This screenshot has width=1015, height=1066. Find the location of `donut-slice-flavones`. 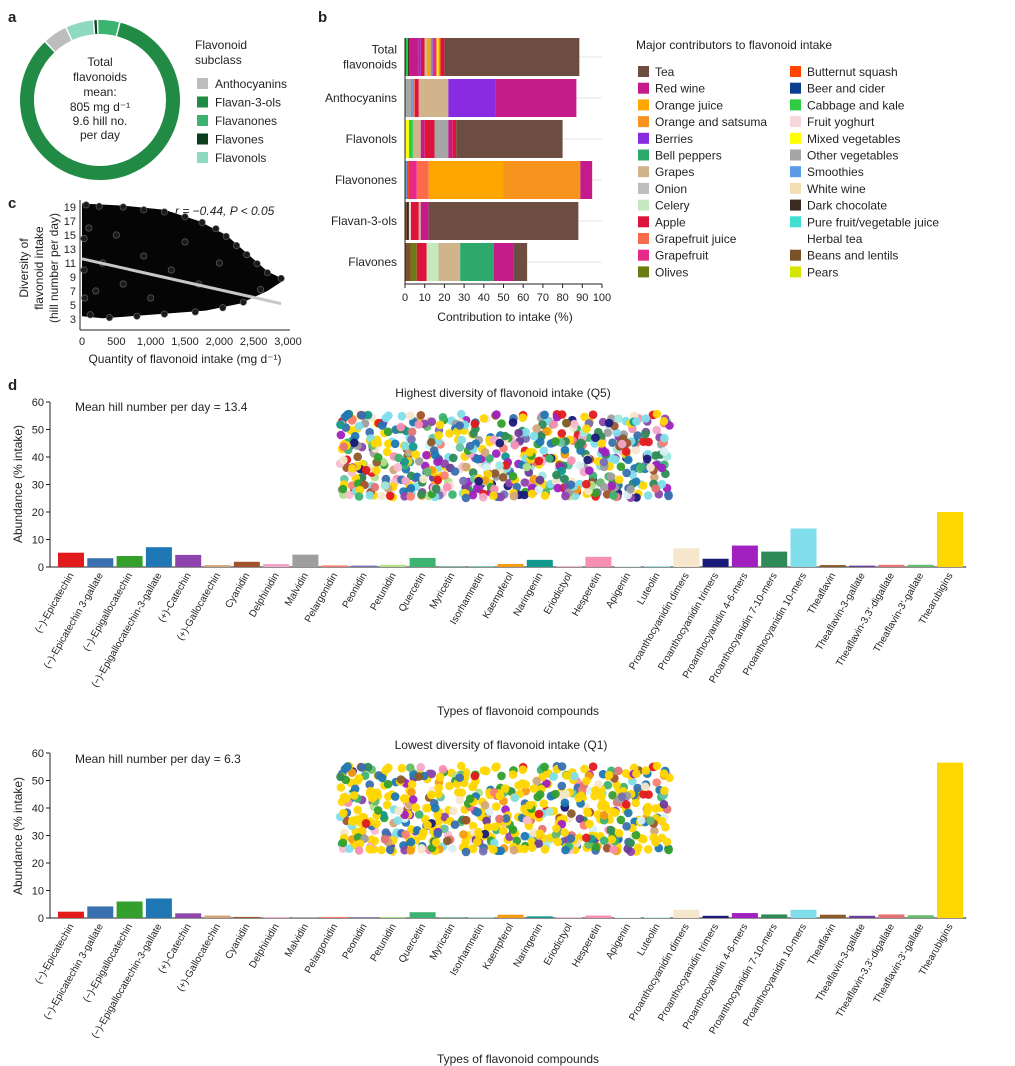

donut-slice-flavones is located at coordinates (96, 27).